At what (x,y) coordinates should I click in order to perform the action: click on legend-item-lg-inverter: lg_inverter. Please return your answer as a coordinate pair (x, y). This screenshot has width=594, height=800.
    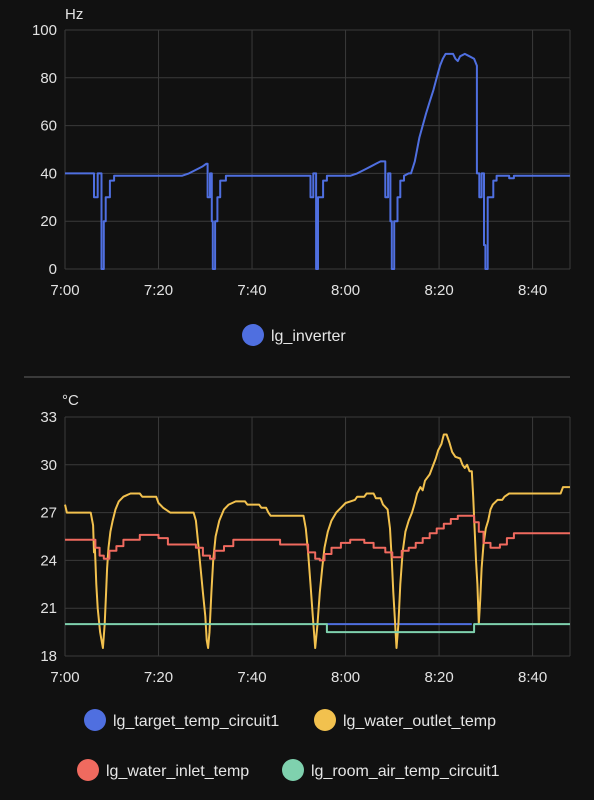
    Looking at the image, I should click on (294, 335).